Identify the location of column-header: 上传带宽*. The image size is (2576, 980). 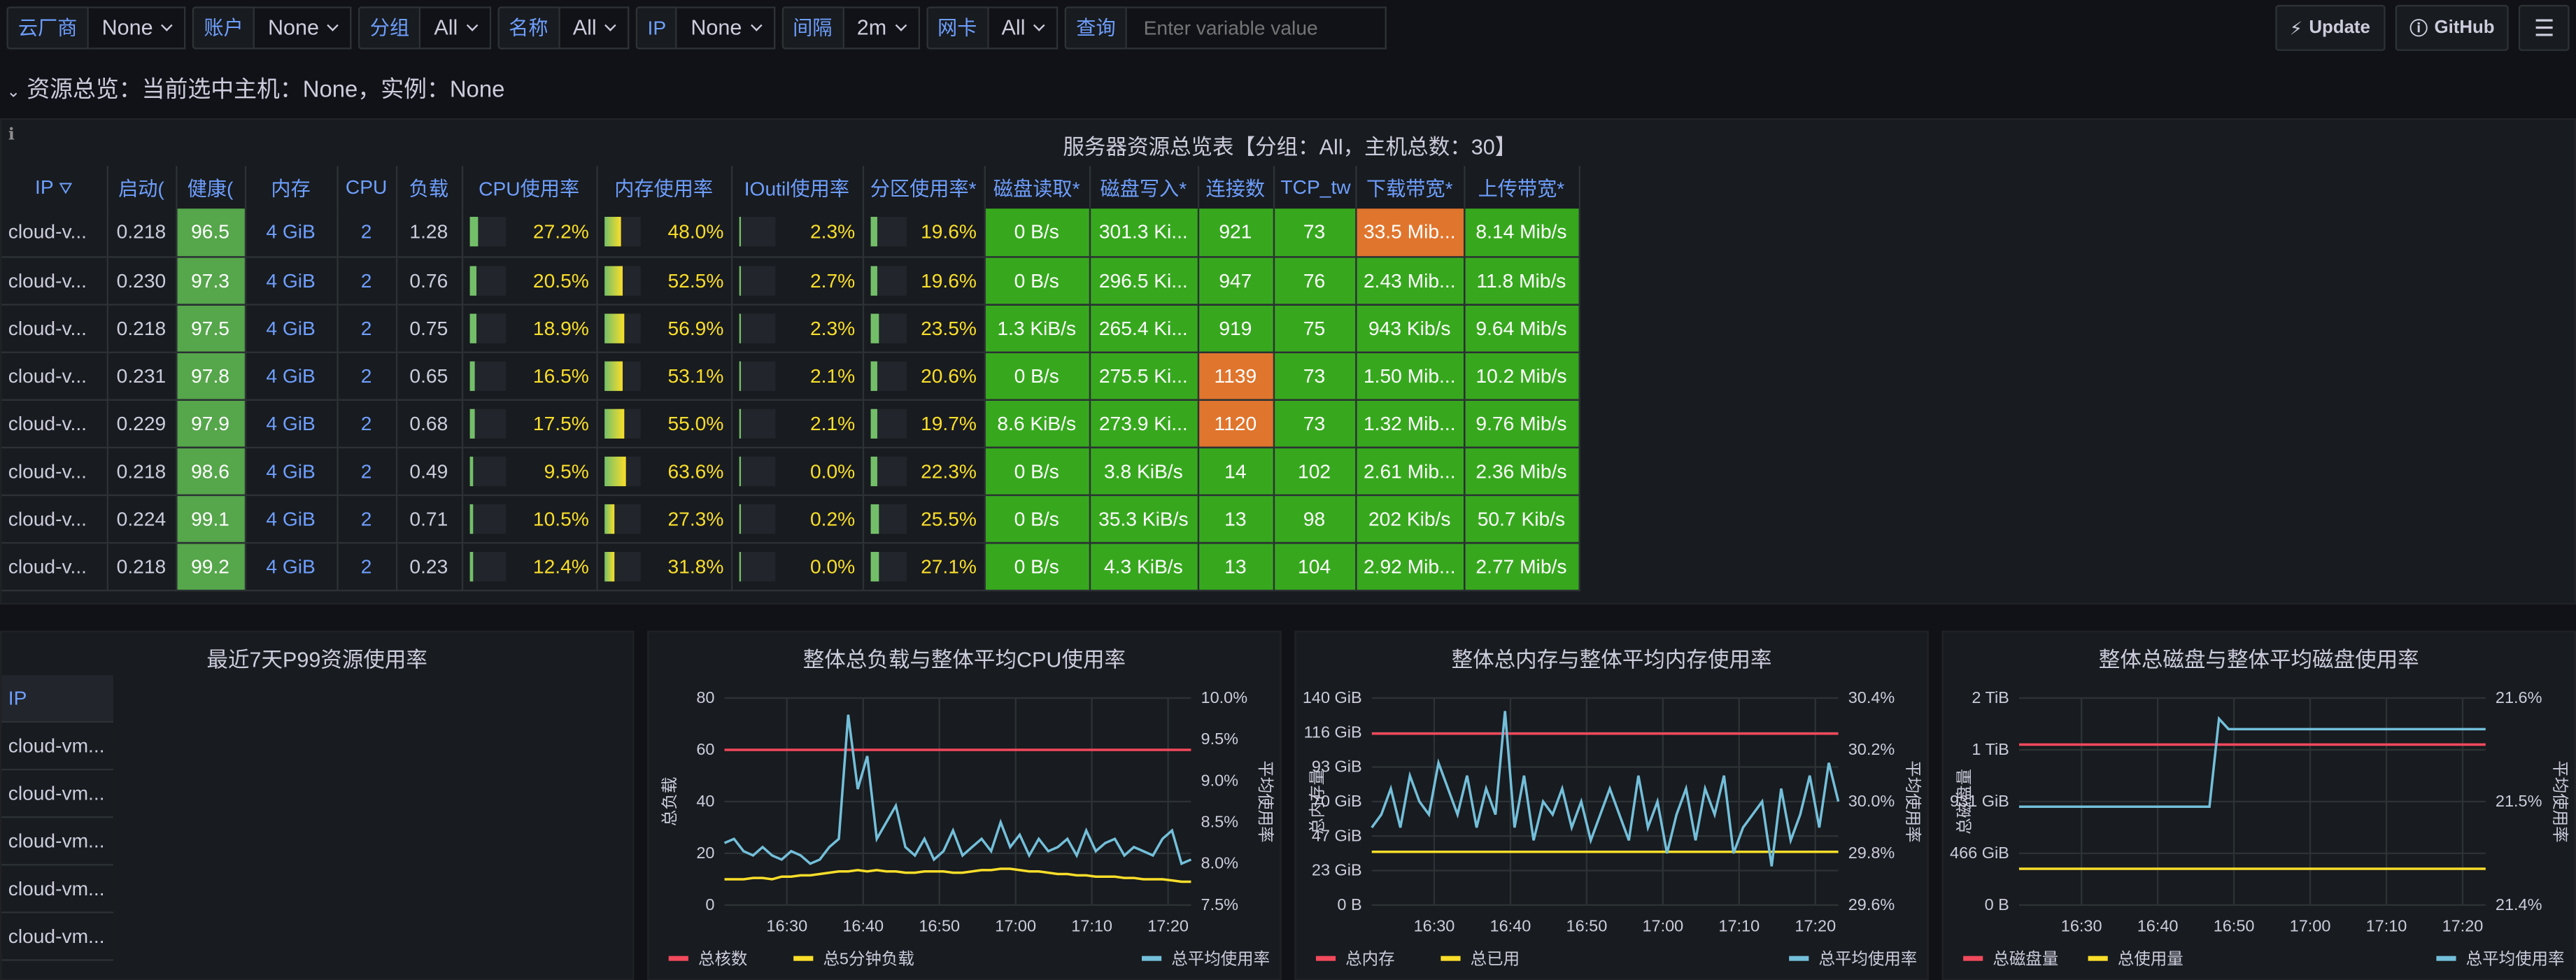
(1522, 187).